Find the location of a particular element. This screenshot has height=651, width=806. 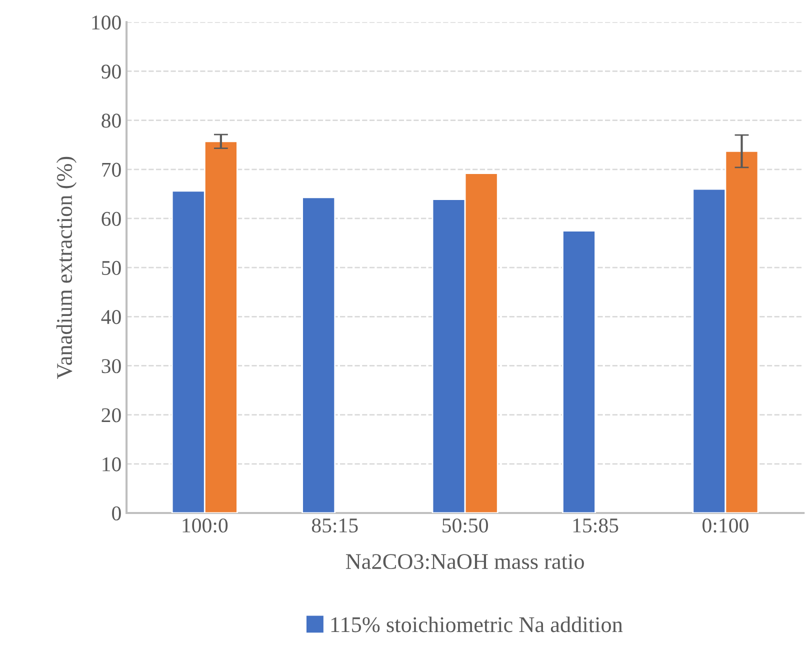

y-tick-label: 10 is located at coordinates (111, 464).